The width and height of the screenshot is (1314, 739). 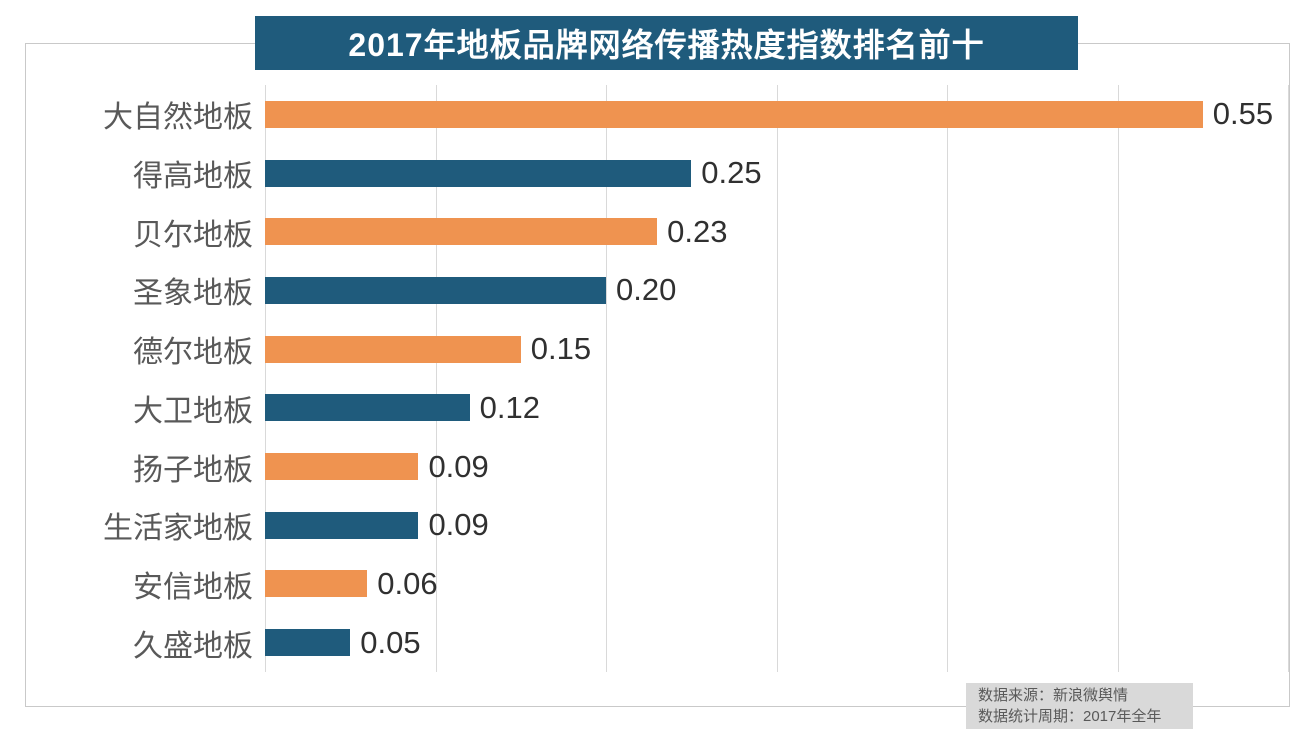 I want to click on value-label: 0.23, so click(x=697, y=231).